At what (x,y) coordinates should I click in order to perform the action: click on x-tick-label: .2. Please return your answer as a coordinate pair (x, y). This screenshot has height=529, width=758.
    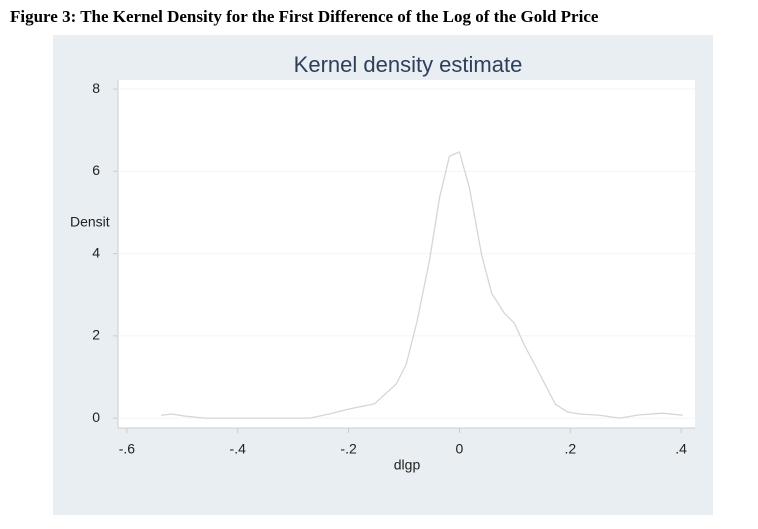
    Looking at the image, I should click on (570, 449).